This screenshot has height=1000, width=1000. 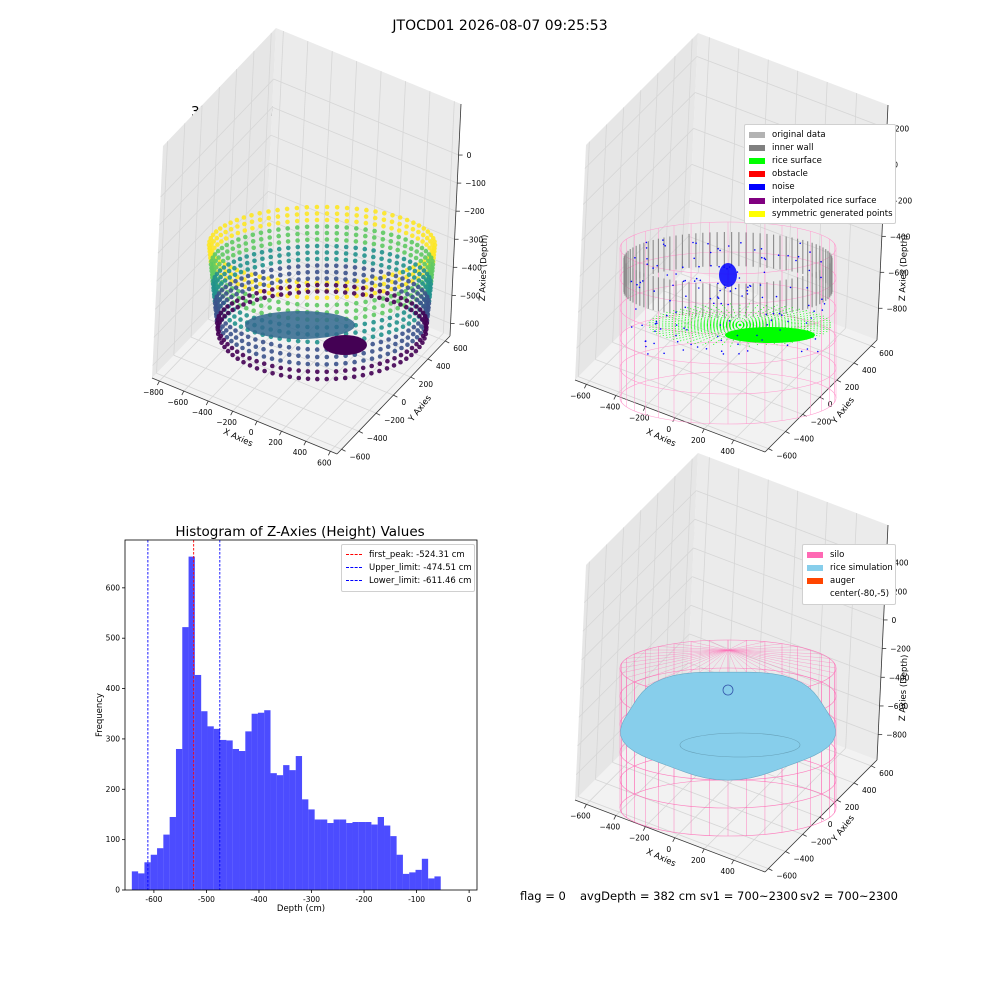 What do you see at coordinates (443, 366) in the screenshot?
I see `tl-y-tick-label: 400` at bounding box center [443, 366].